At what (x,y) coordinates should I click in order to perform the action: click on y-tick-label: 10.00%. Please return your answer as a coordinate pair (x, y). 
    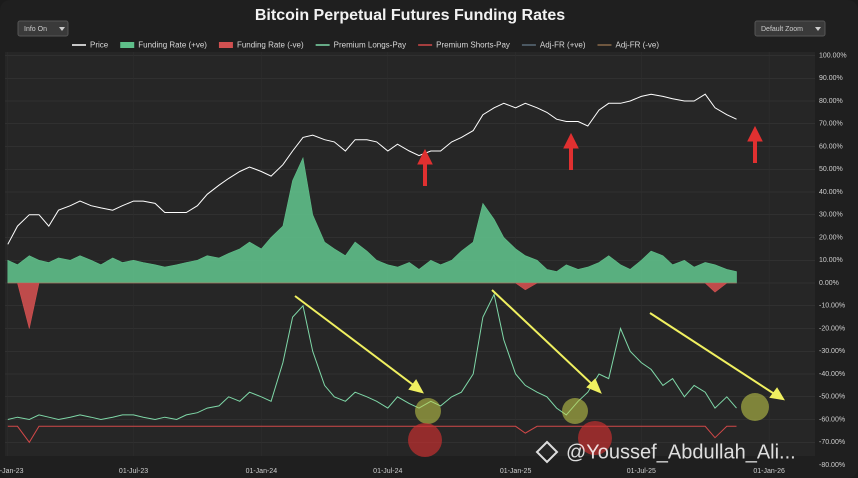
    Looking at the image, I should click on (831, 260).